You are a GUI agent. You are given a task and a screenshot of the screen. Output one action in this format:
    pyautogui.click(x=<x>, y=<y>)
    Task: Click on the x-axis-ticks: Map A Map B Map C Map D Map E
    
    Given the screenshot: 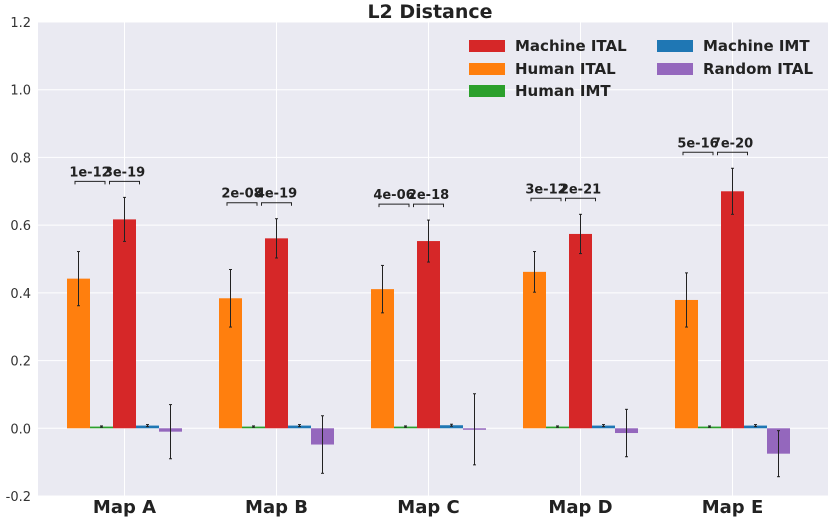 What is the action you would take?
    pyautogui.click(x=428, y=507)
    